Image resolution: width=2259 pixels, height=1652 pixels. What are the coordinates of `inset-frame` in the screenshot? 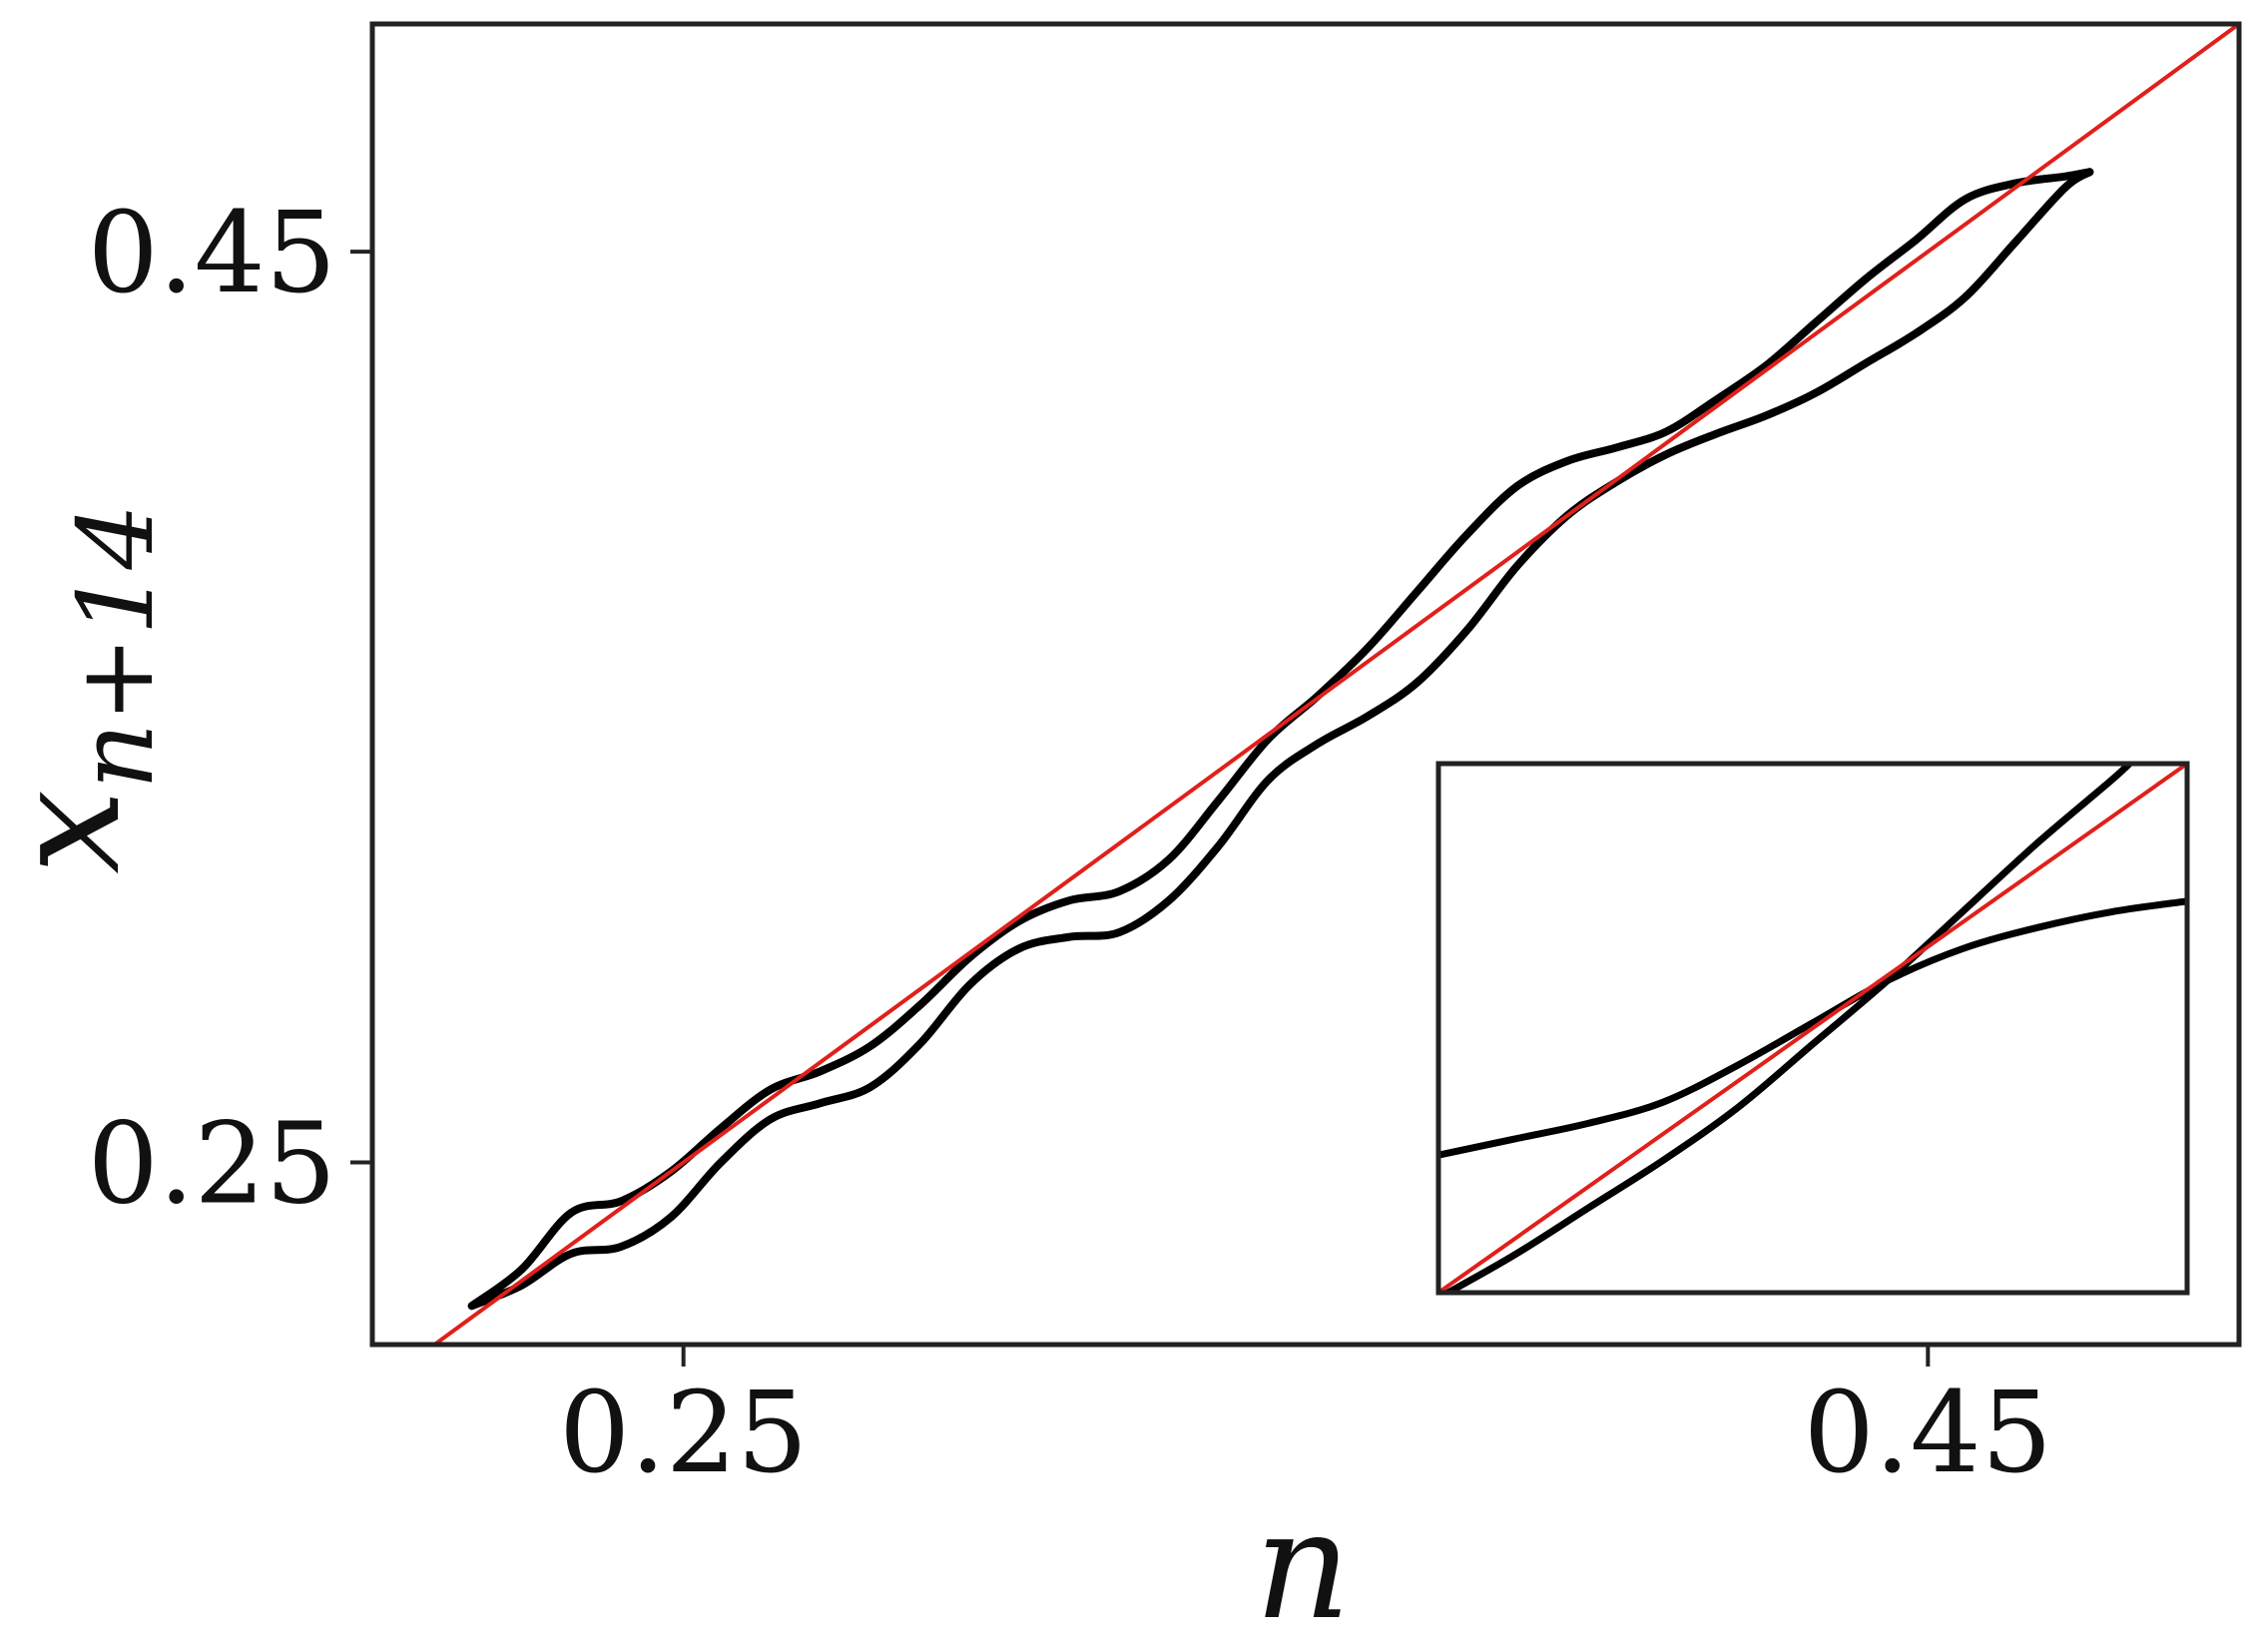 It's located at (1813, 1028).